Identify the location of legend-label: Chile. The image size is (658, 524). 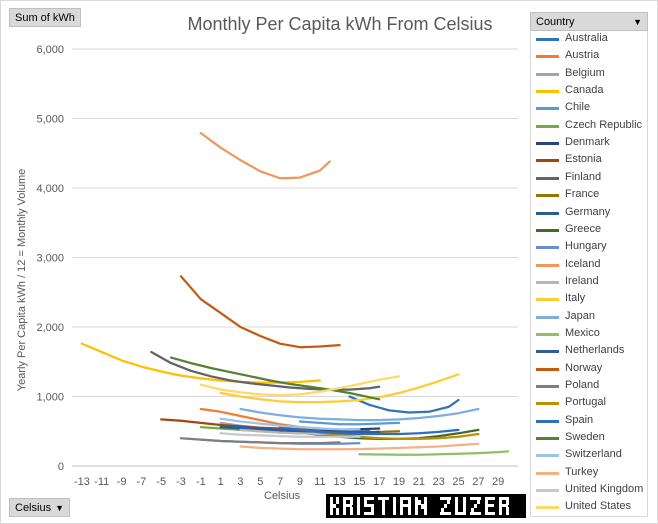
(578, 107).